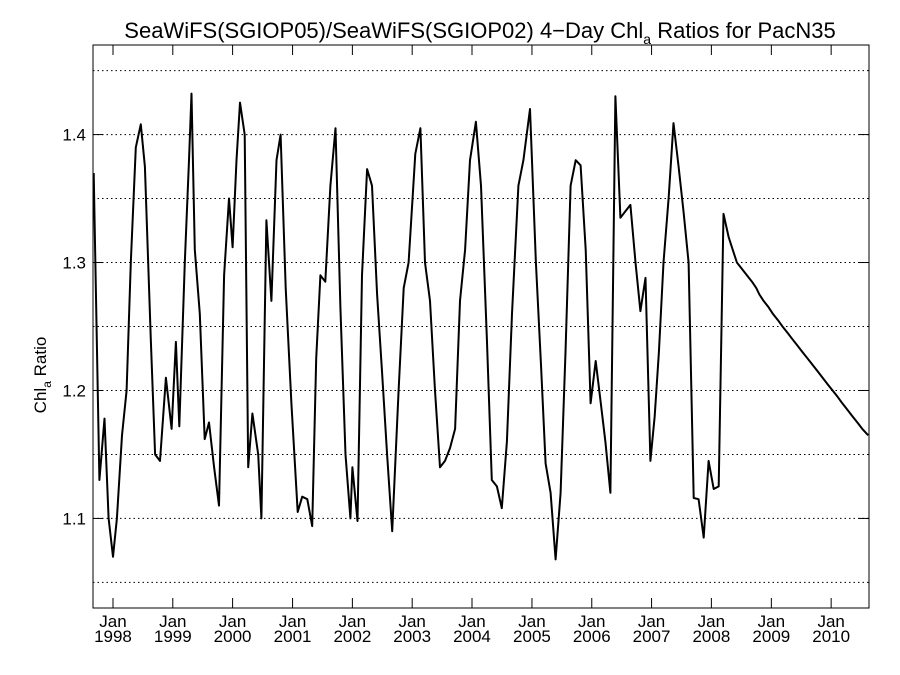  Describe the element at coordinates (42, 375) in the screenshot. I see `y-axis-label: Chla Ratio` at that location.